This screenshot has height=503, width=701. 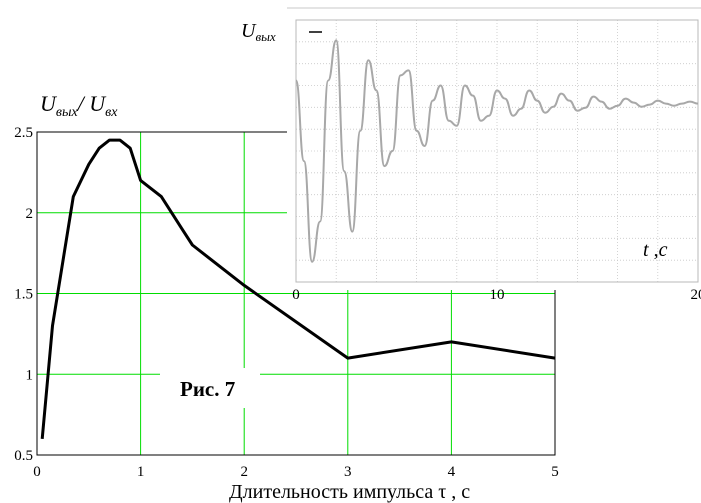 What do you see at coordinates (348, 472) in the screenshot?
I see `main-x-tick-label: 3` at bounding box center [348, 472].